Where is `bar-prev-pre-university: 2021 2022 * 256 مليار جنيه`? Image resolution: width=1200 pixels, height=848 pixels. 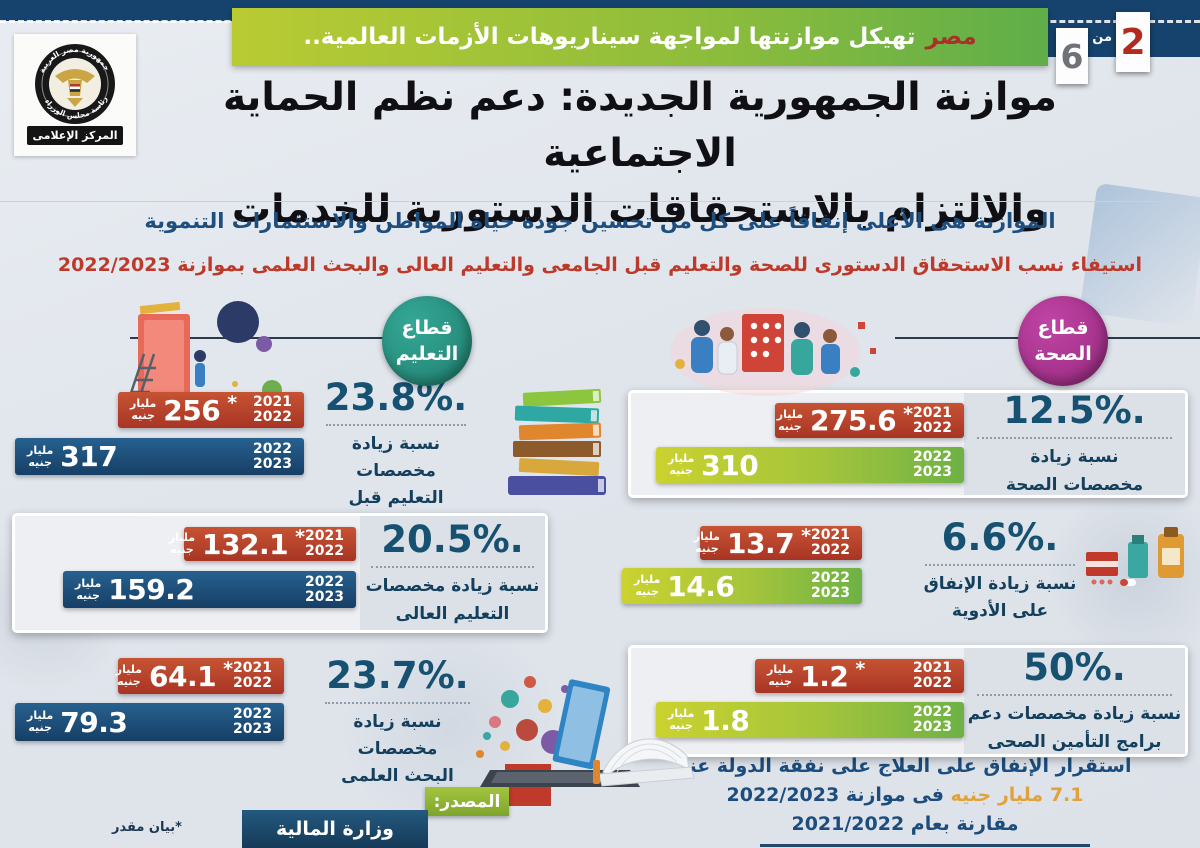 bar-prev-pre-university: 2021 2022 * 256 مليار جنيه is located at coordinates (211, 410).